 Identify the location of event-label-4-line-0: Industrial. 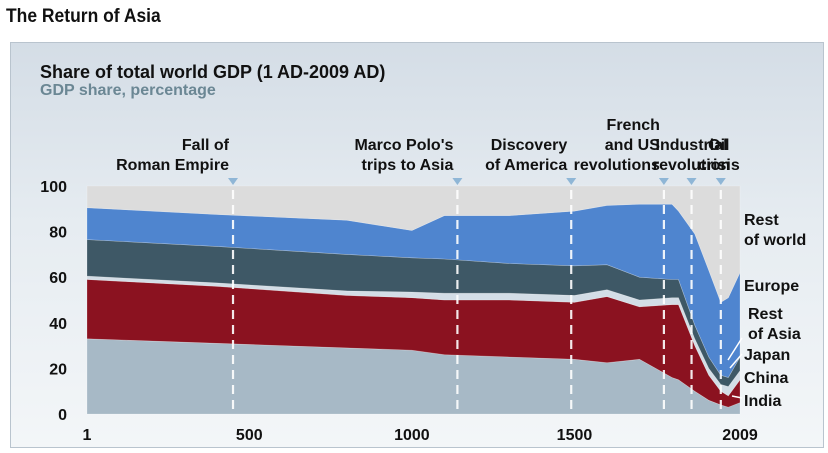
(692, 145).